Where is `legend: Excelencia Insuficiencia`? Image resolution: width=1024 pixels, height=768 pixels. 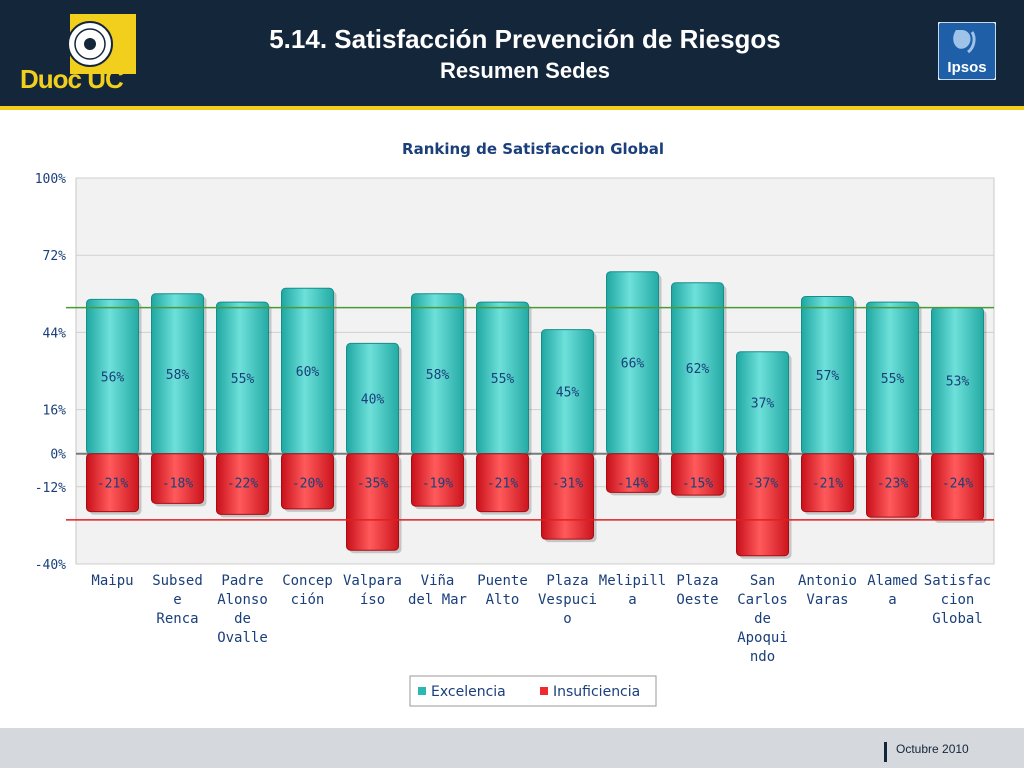 legend: Excelencia Insuficiencia is located at coordinates (533, 691).